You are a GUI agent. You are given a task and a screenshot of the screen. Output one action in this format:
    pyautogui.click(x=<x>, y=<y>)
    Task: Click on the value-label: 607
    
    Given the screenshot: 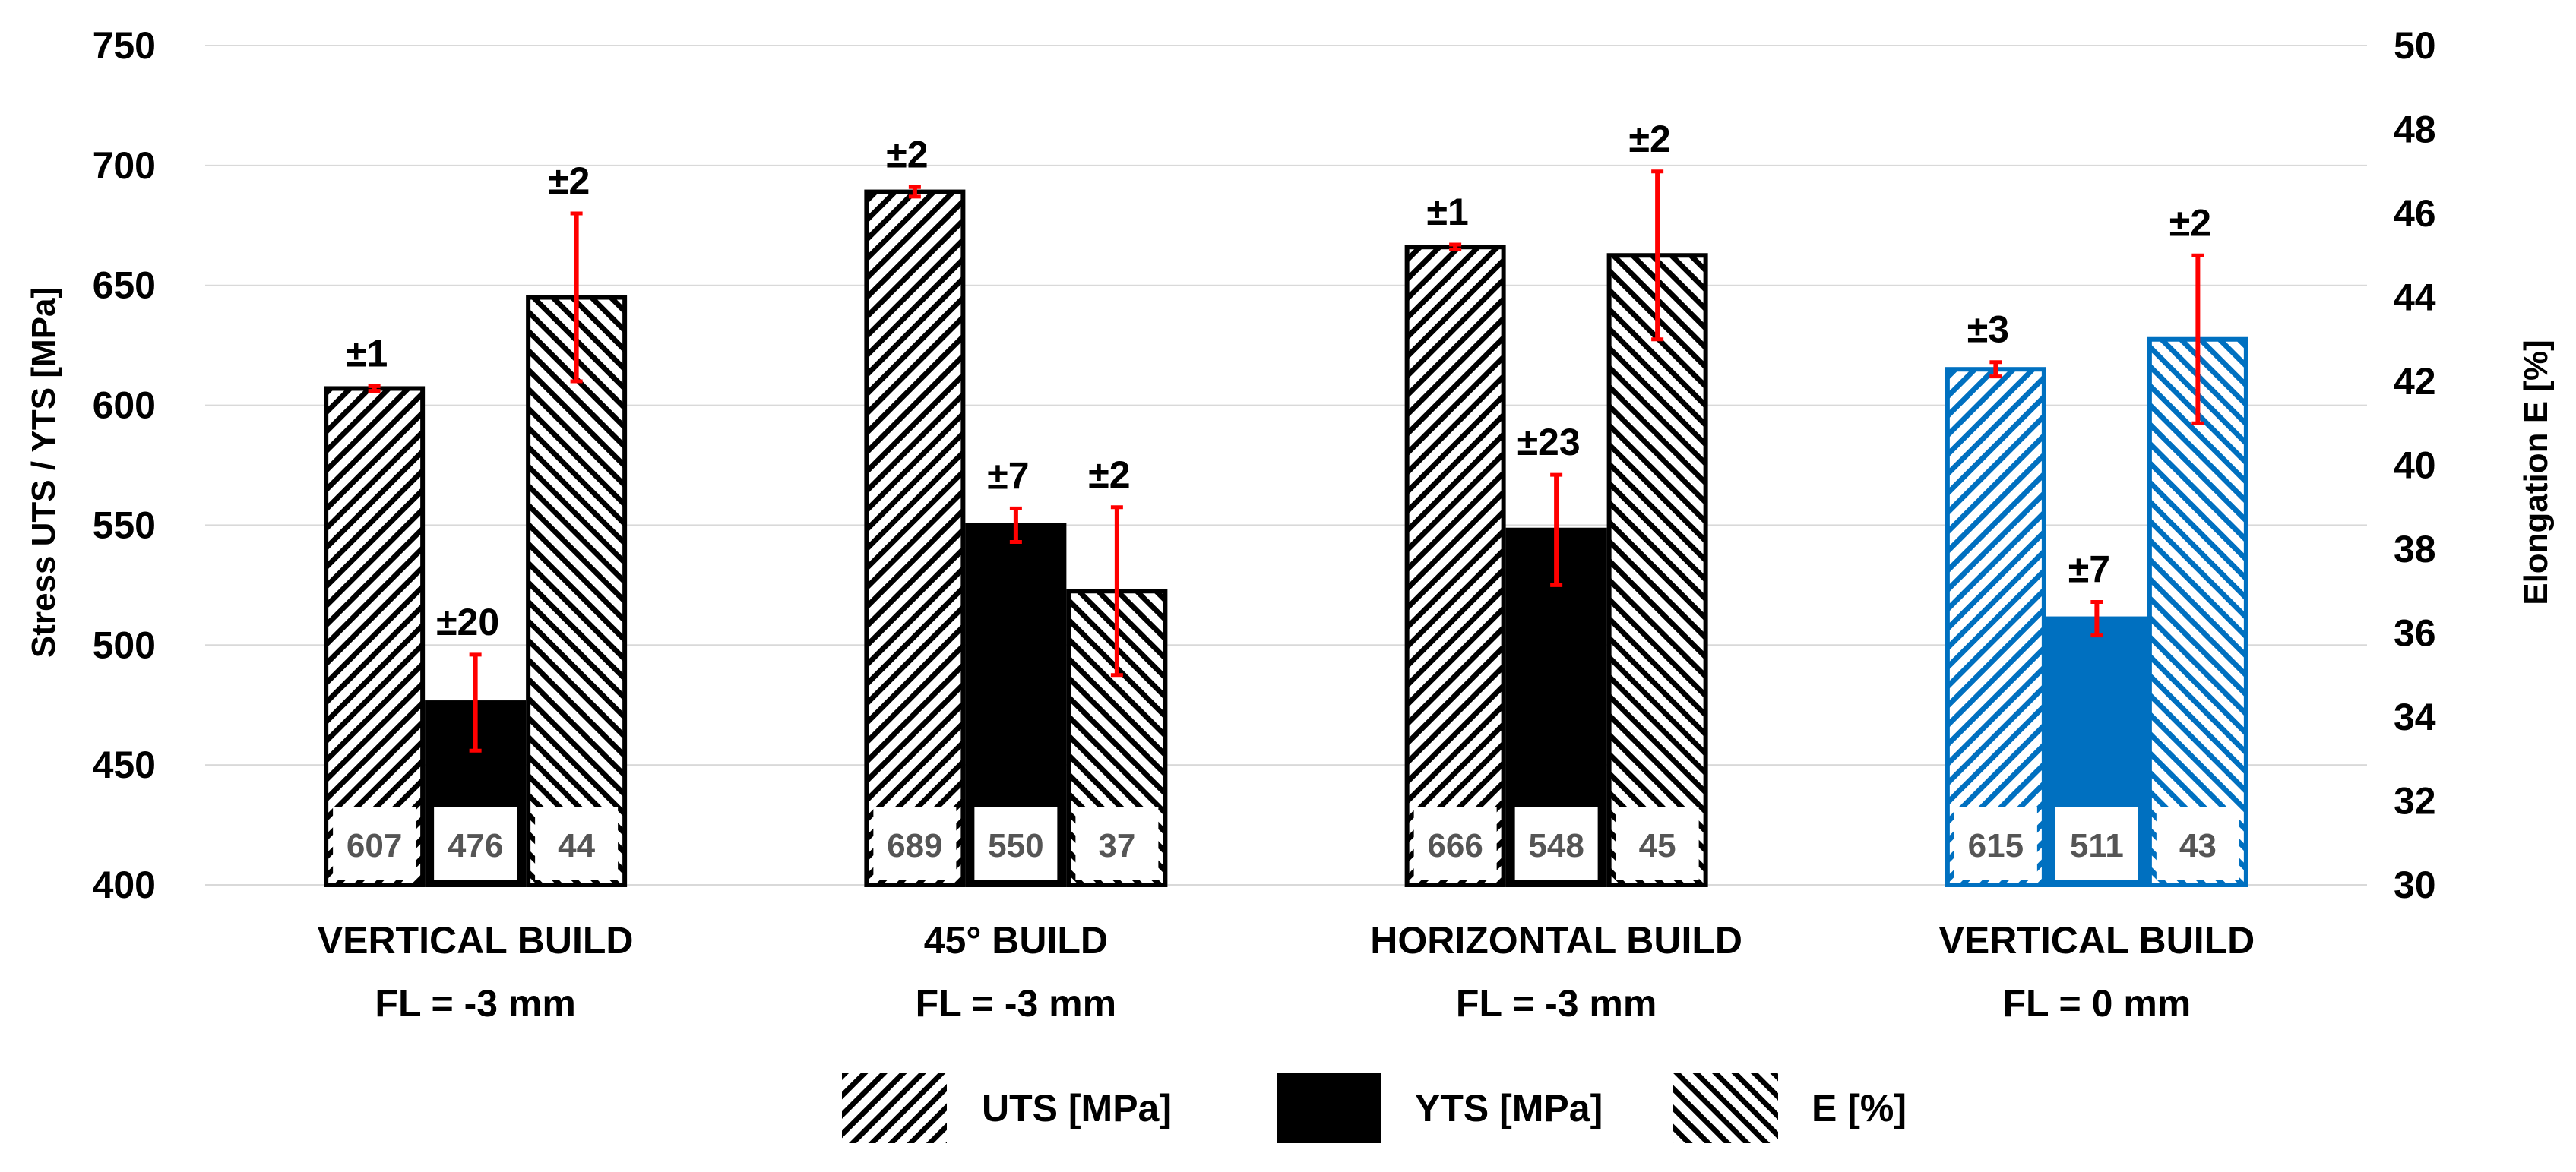 What is the action you would take?
    pyautogui.click(x=374, y=845)
    